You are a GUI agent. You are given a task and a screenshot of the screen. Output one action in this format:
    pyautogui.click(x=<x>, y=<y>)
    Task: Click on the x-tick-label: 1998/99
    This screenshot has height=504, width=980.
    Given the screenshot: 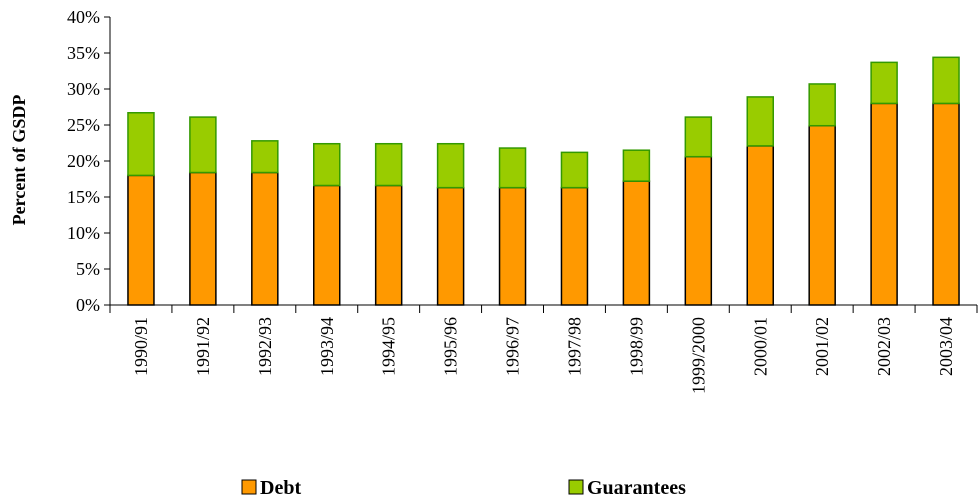 What is the action you would take?
    pyautogui.click(x=636, y=346)
    